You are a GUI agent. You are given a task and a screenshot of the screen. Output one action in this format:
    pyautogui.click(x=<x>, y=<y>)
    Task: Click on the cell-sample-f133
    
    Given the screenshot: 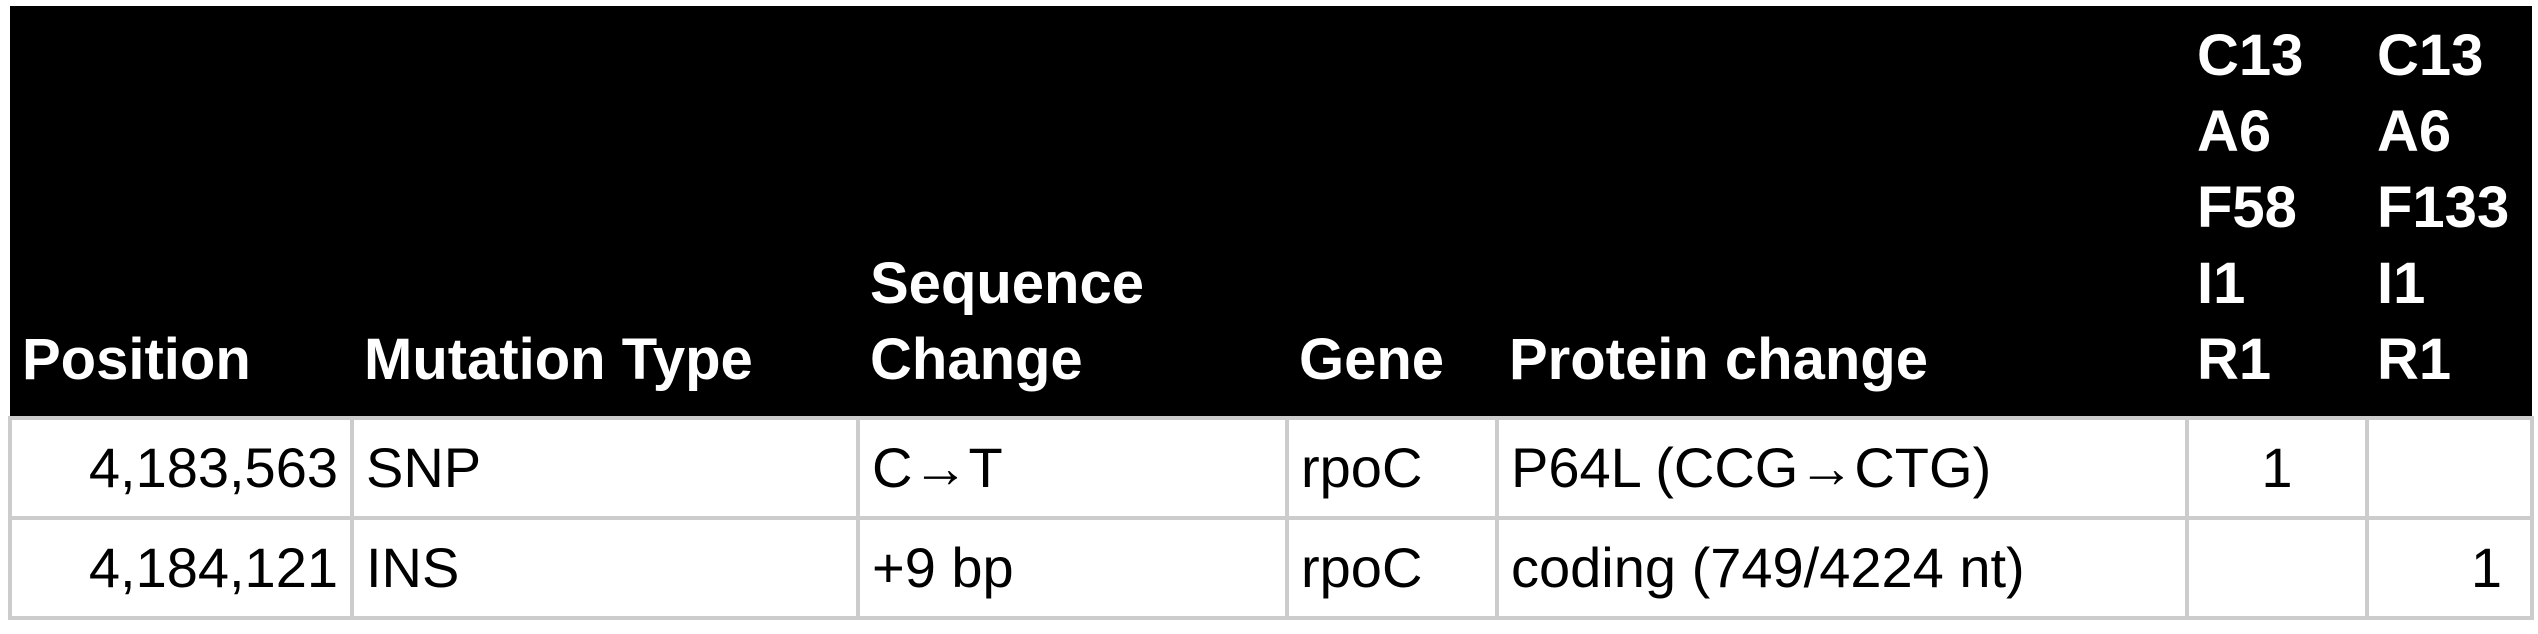 What is the action you would take?
    pyautogui.click(x=2449, y=468)
    